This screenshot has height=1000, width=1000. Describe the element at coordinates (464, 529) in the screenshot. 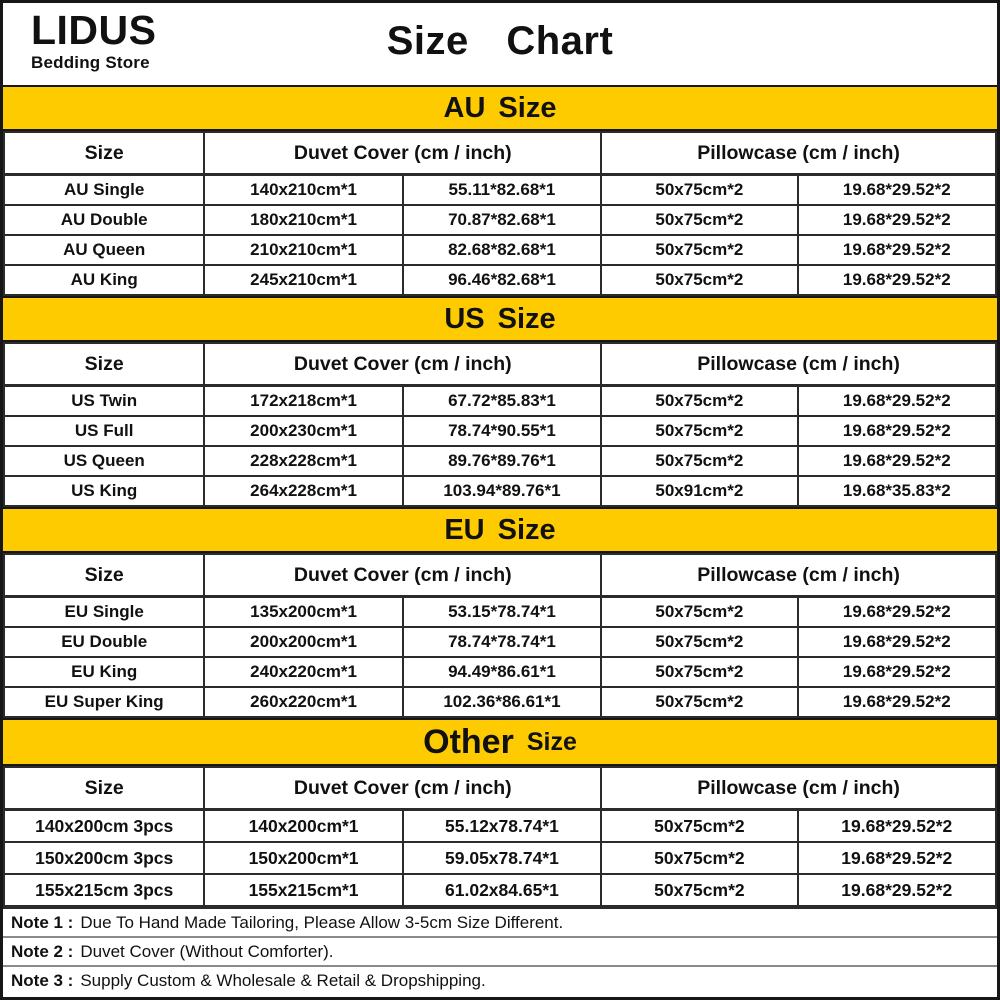

I see `banner-label-primary: EU` at that location.